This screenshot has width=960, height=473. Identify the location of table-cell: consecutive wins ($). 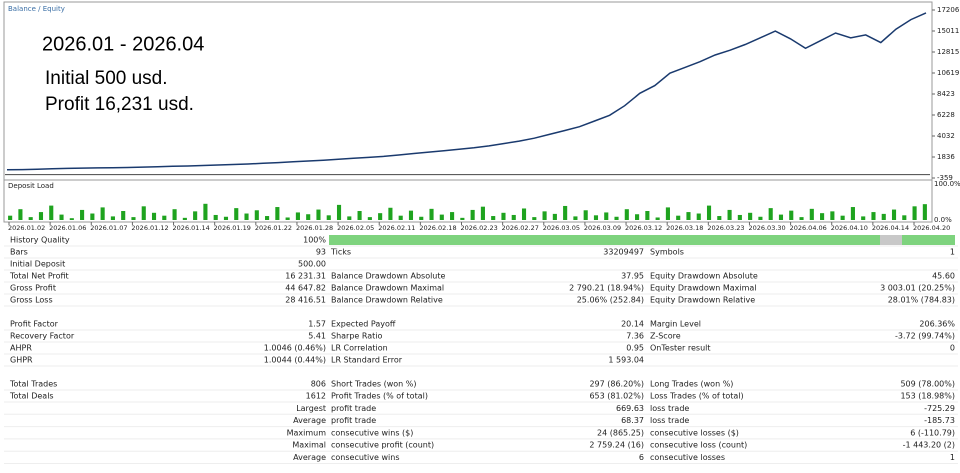
(372, 432).